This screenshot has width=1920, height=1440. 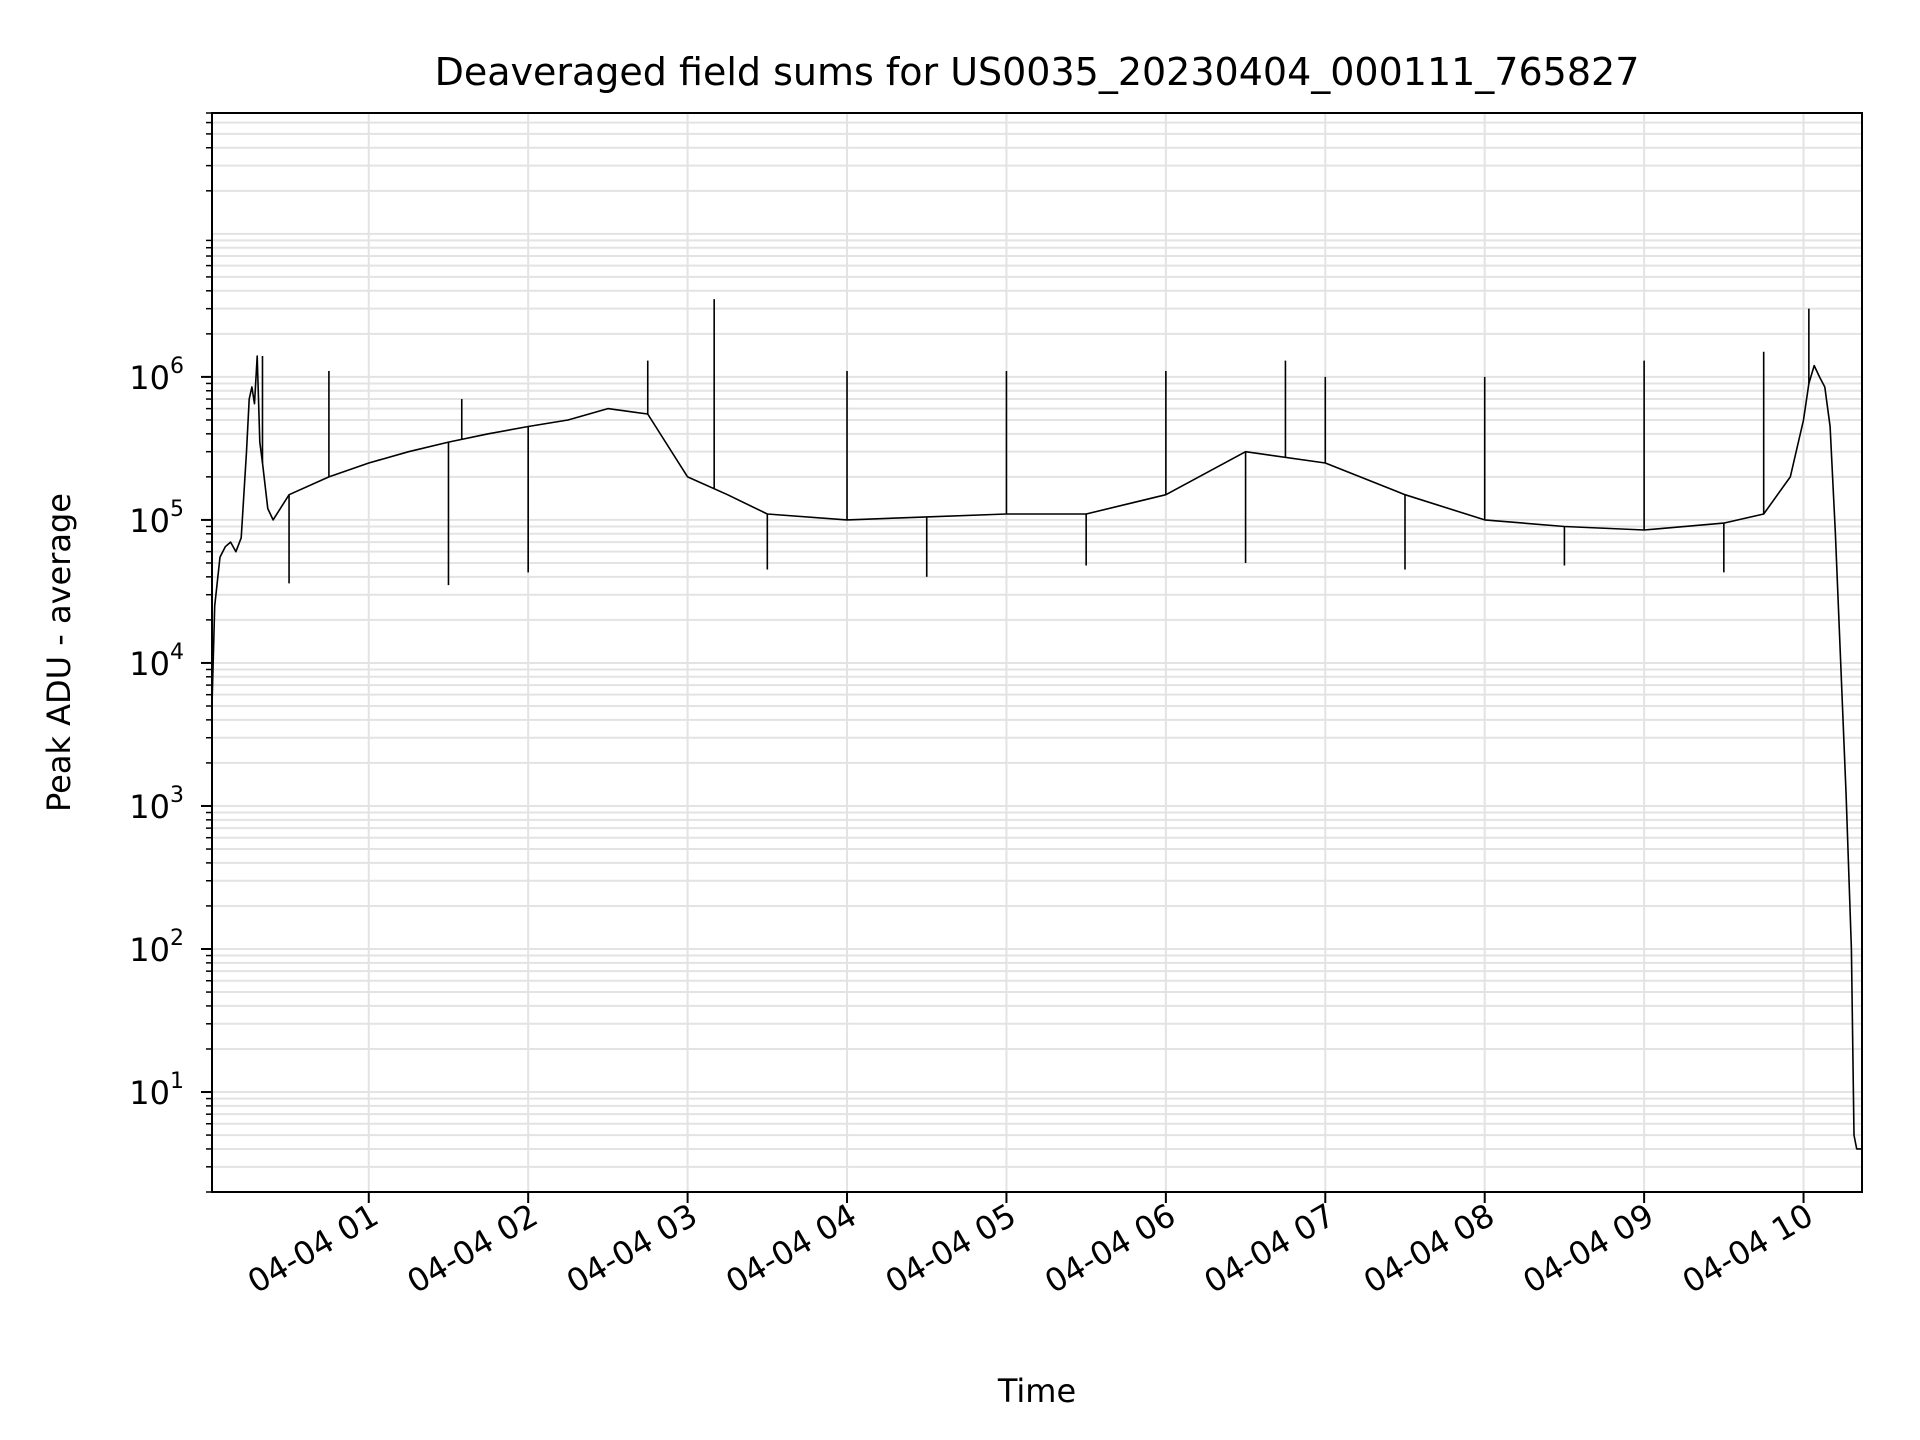 I want to click on y-tick-label-exponent: 3, so click(x=177, y=795).